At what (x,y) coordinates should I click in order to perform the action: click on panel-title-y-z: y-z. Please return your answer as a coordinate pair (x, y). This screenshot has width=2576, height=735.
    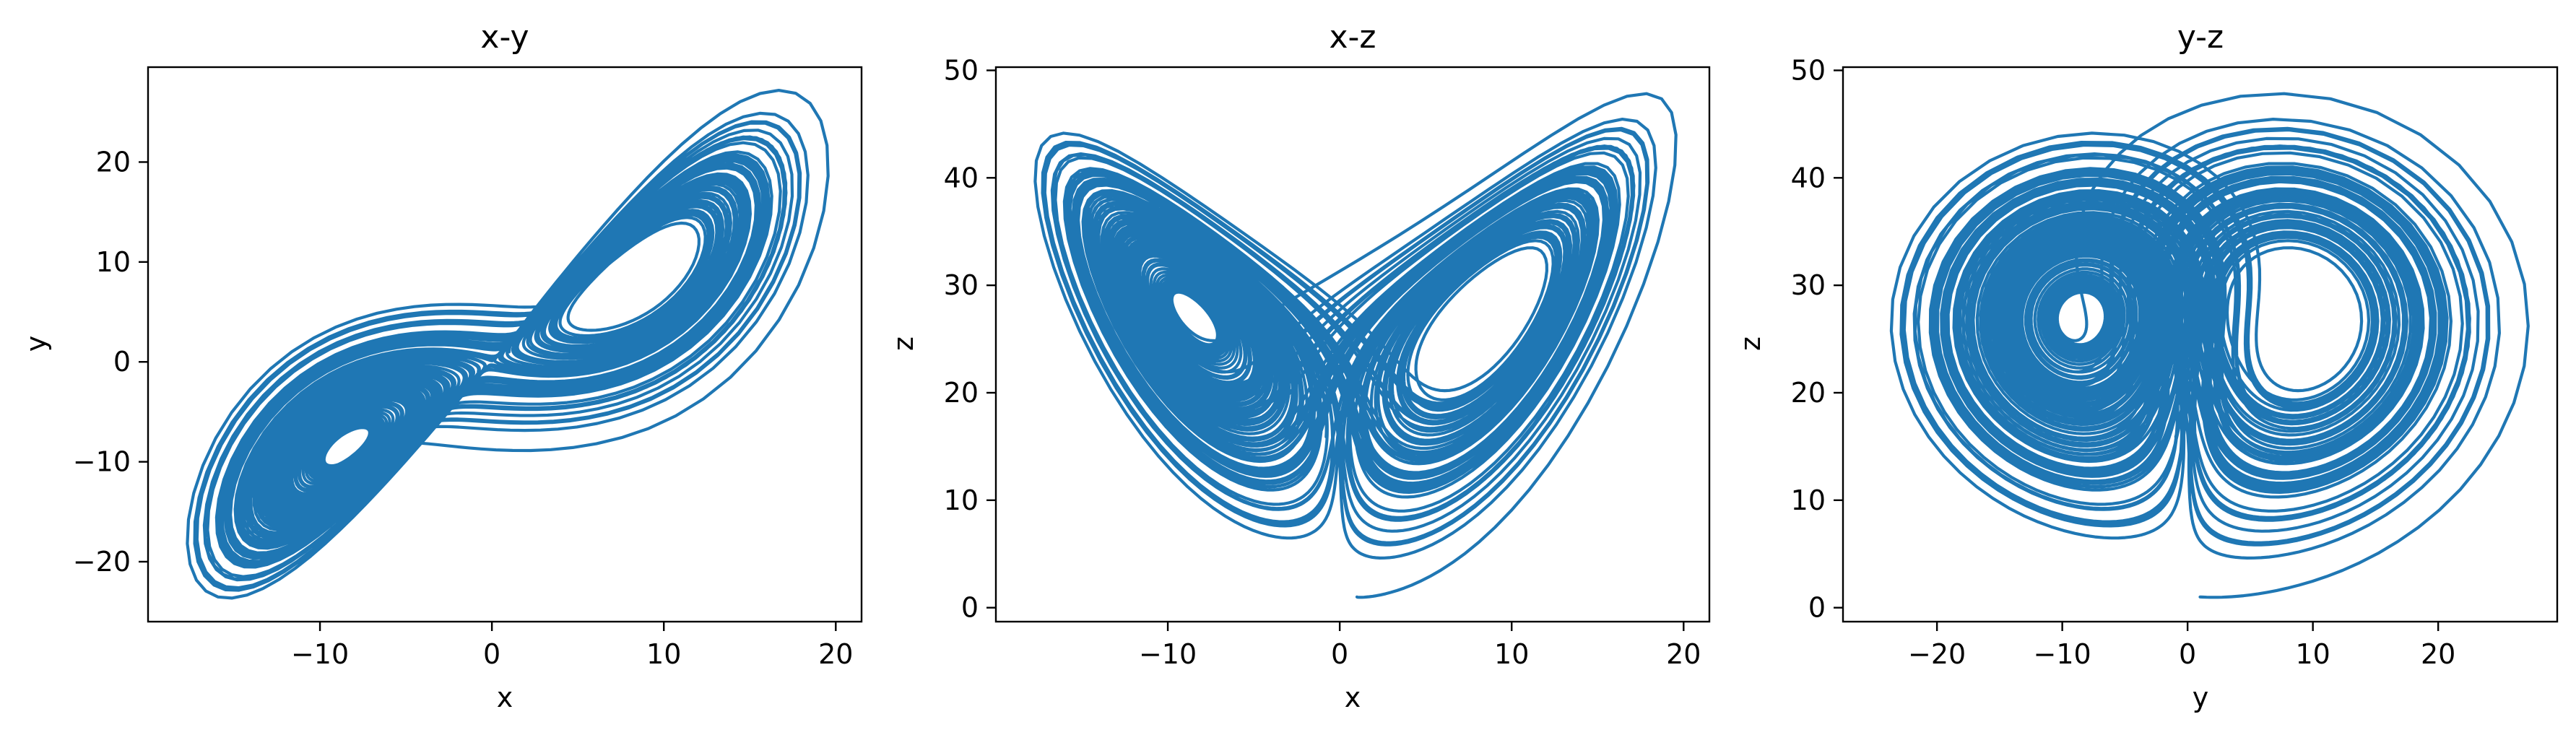
    Looking at the image, I should click on (2200, 37).